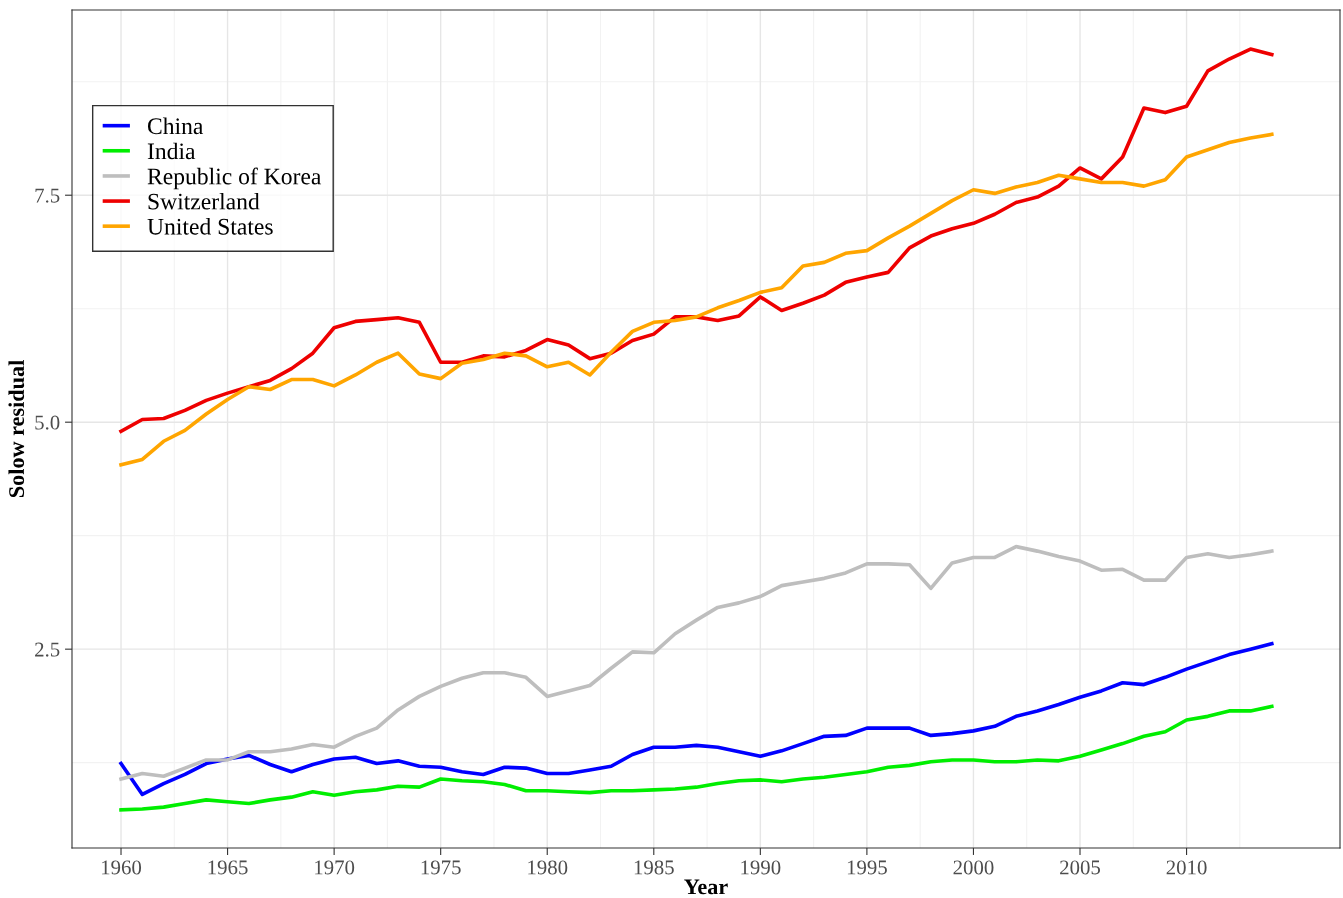  What do you see at coordinates (234, 178) in the screenshot?
I see `legend-label: Republic of Korea` at bounding box center [234, 178].